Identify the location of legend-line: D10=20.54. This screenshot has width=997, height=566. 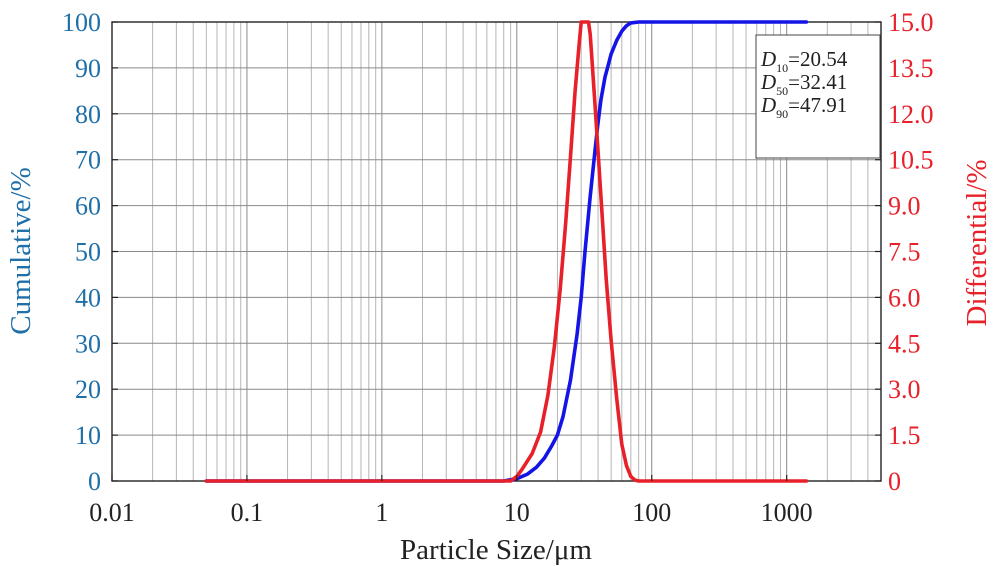
(804, 61).